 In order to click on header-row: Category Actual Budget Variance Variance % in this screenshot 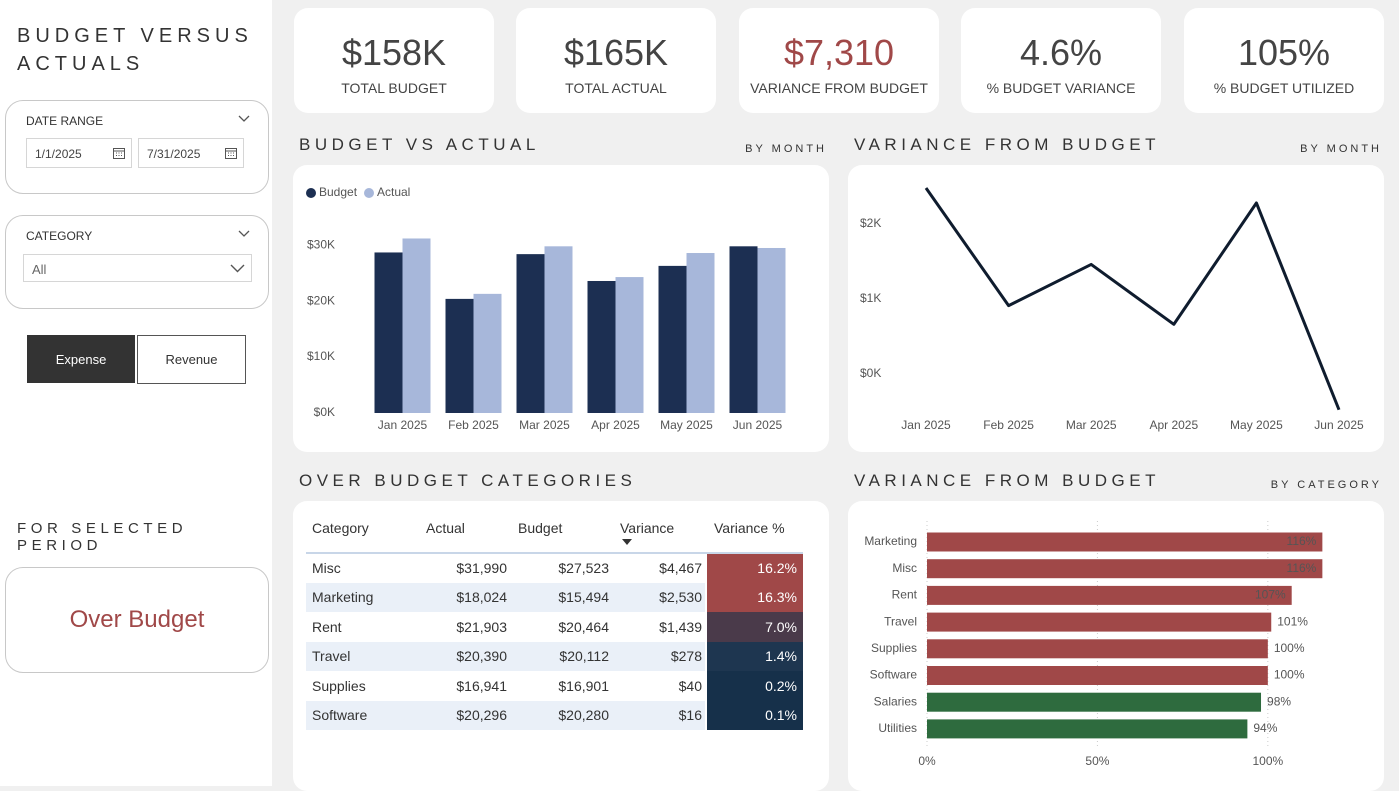, I will do `click(554, 528)`.